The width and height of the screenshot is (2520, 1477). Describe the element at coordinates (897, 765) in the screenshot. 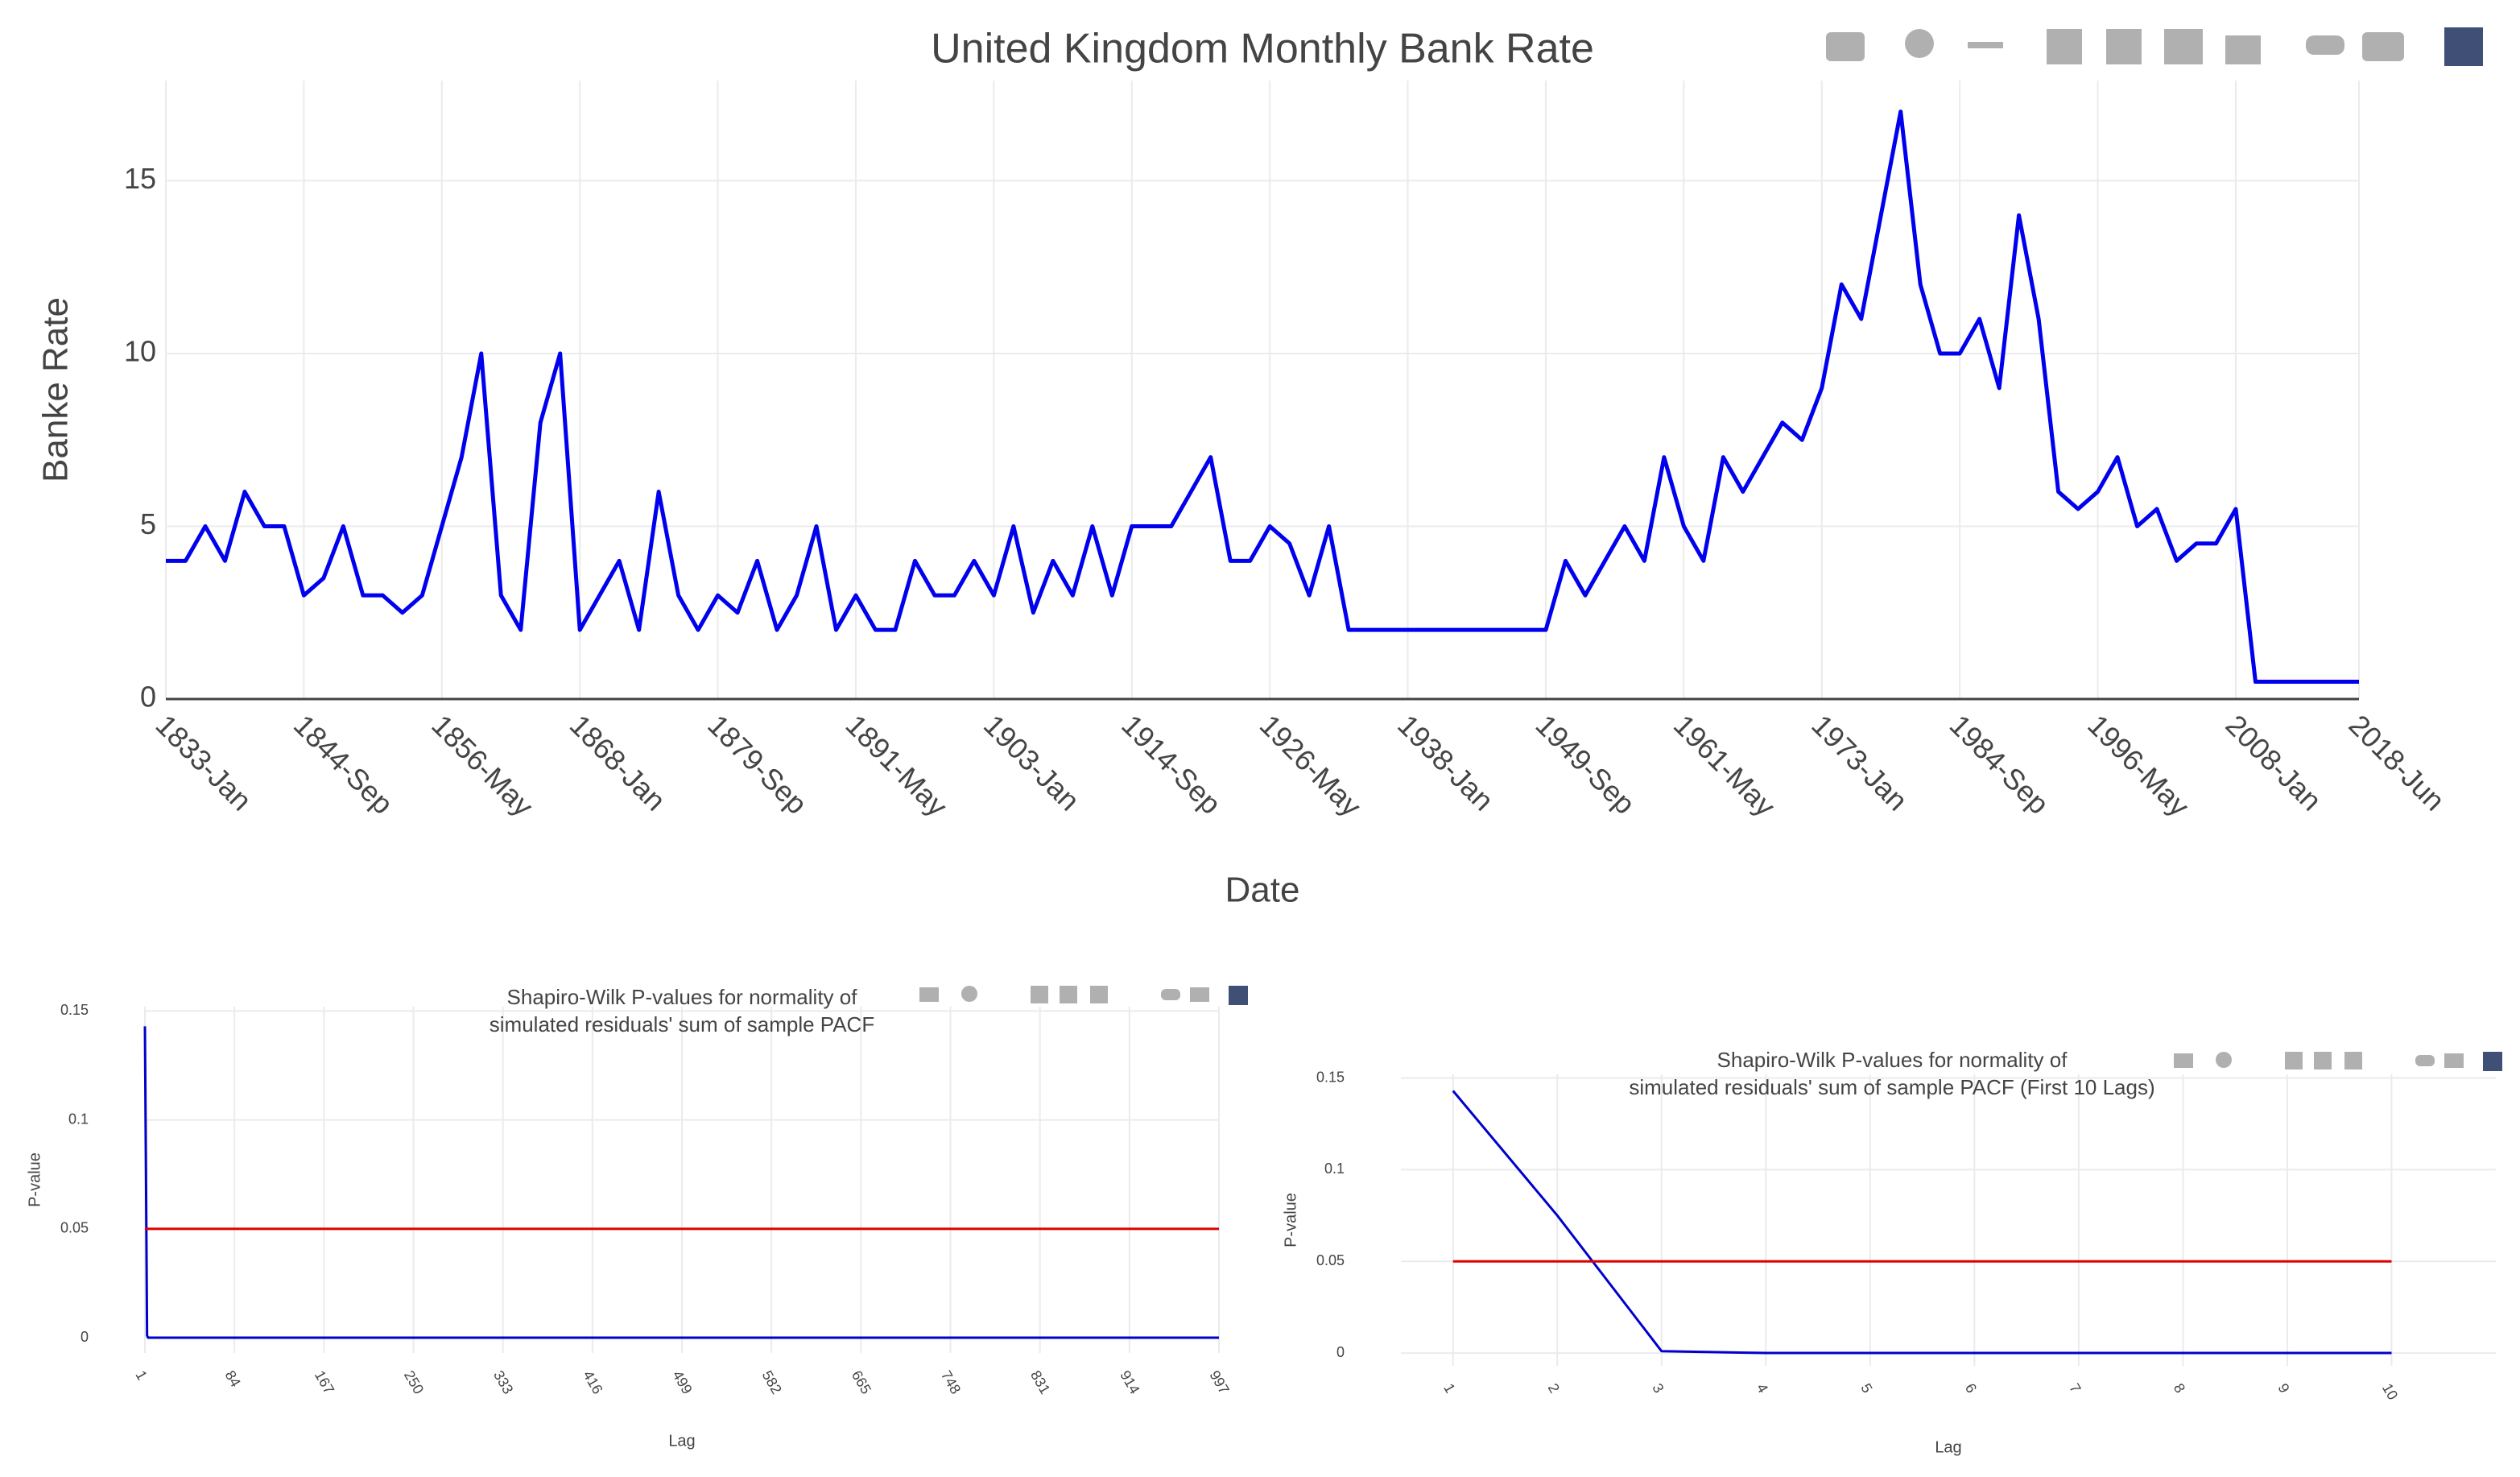

I see `x-tick-label: 1891-May` at that location.